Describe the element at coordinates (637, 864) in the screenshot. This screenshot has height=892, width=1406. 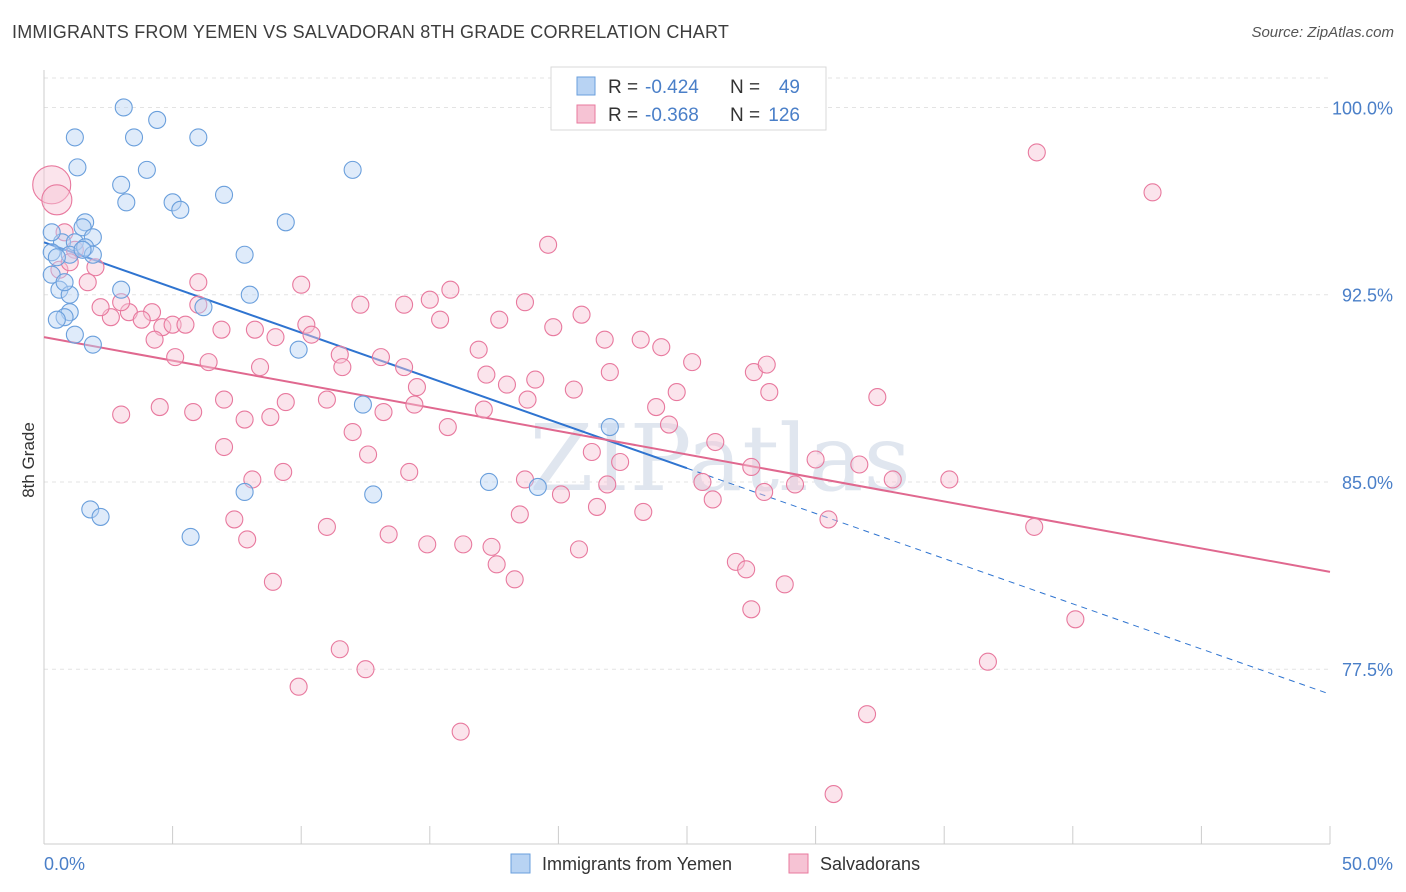
I see `legend-series-name: Immigrants from Yemen` at that location.